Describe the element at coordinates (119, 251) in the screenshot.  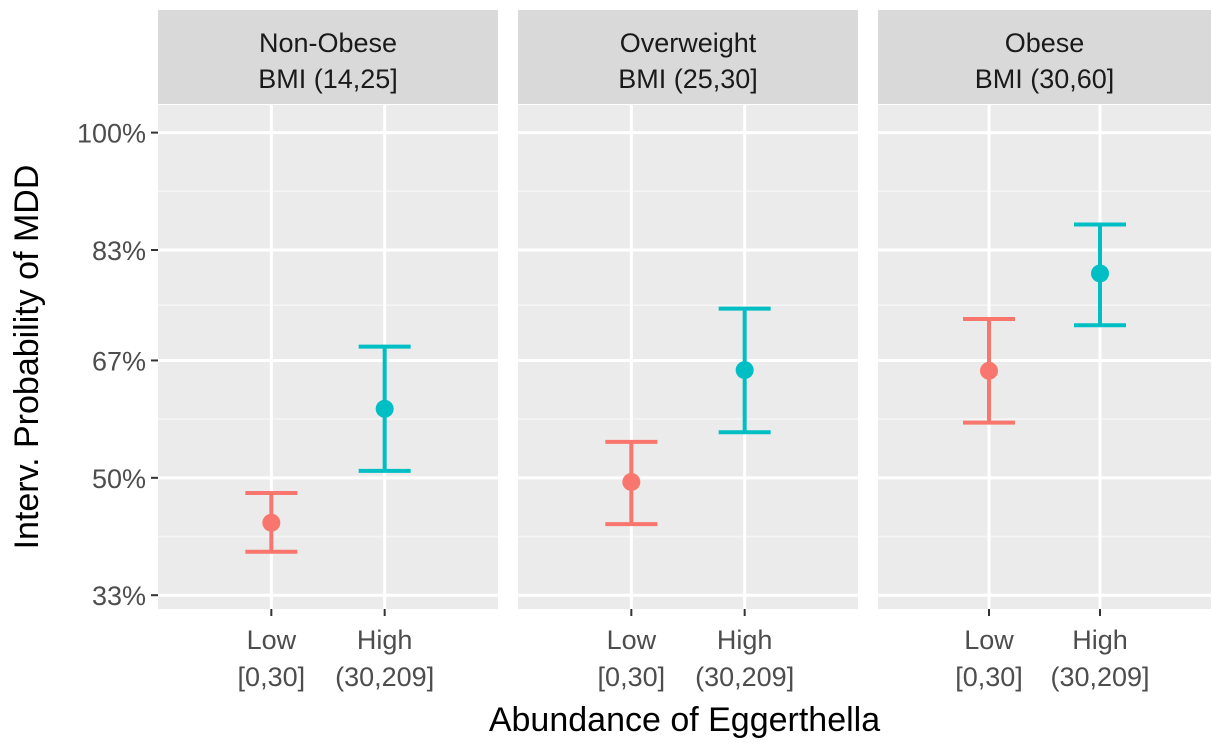
I see `y-tick-label: 83%` at that location.